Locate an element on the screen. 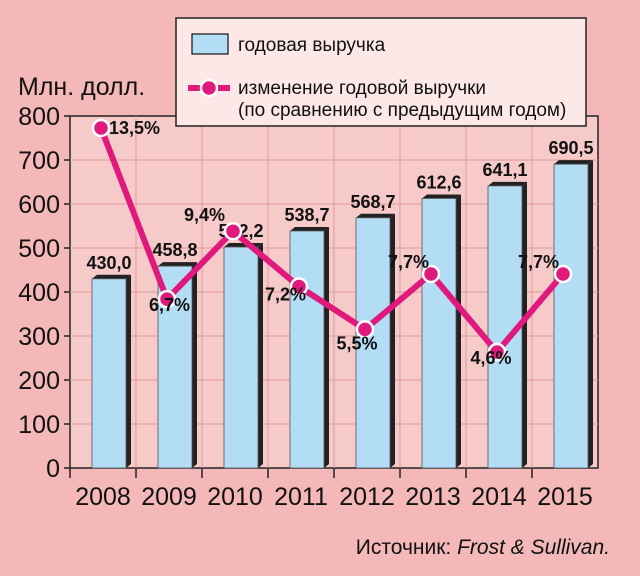 The height and width of the screenshot is (576, 640). y-tick-label: 100 is located at coordinates (39, 425).